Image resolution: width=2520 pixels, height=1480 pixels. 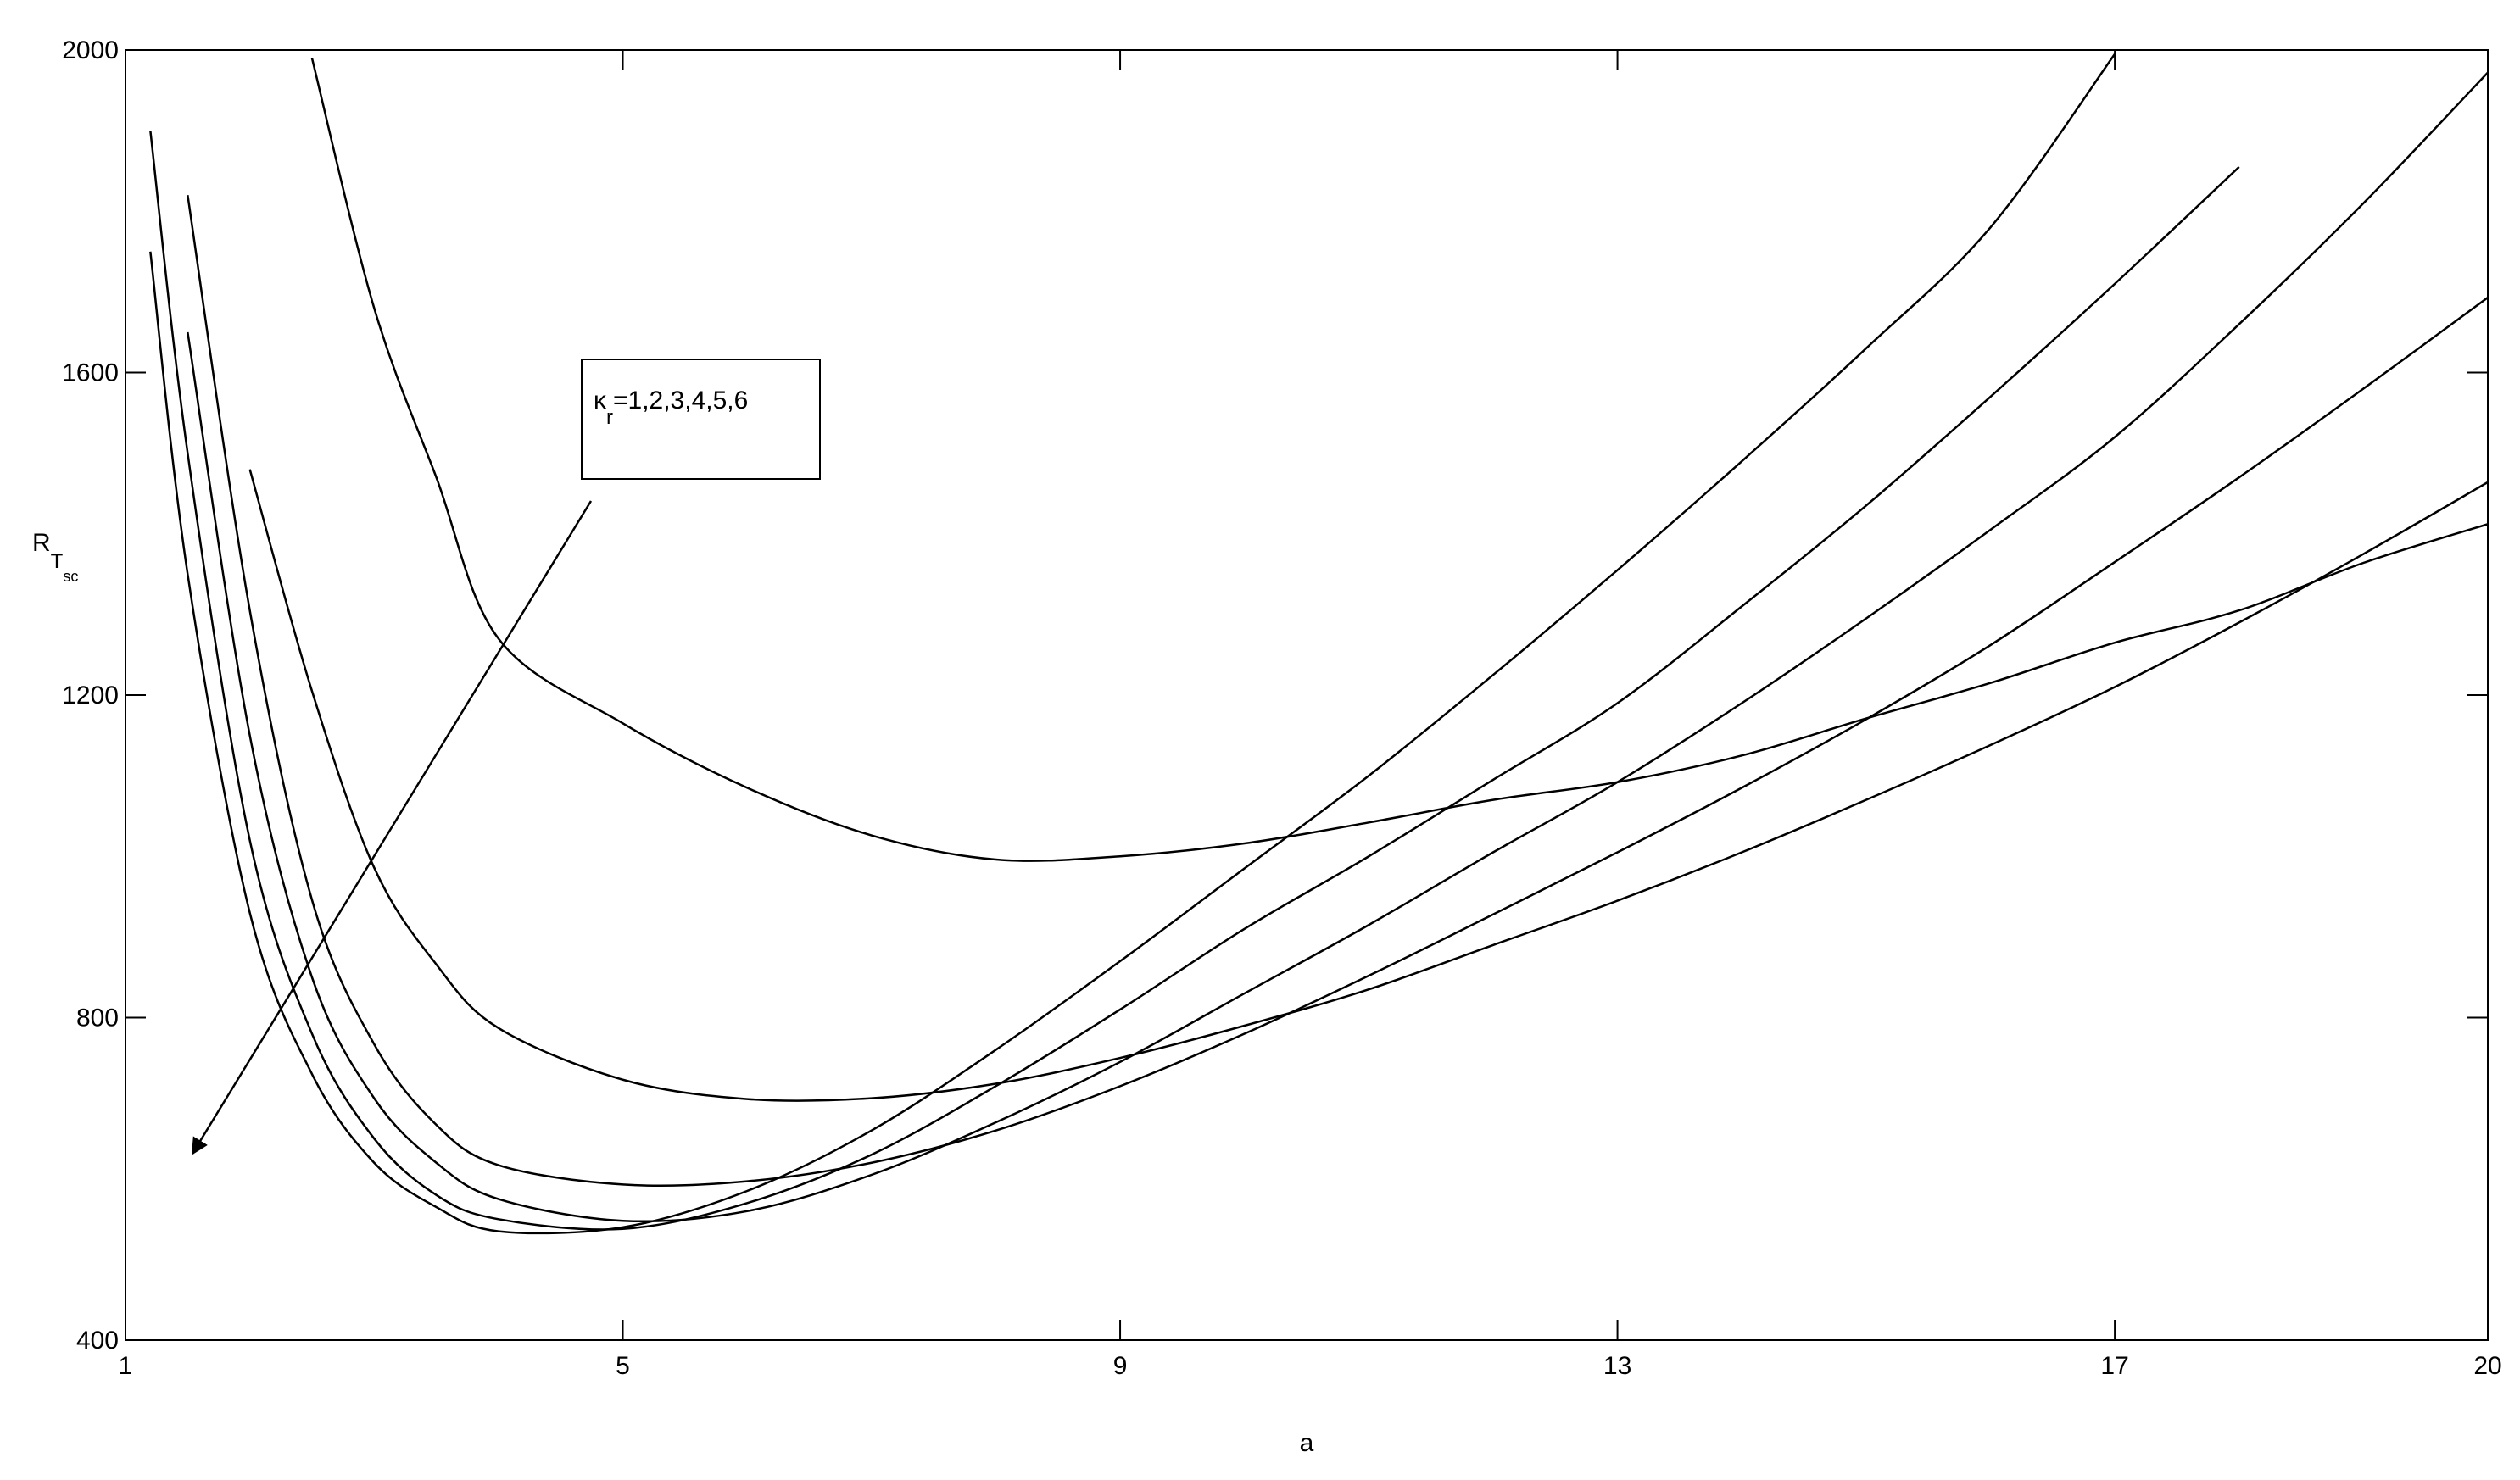 What do you see at coordinates (2114, 1366) in the screenshot?
I see `x-tick-label: 17` at bounding box center [2114, 1366].